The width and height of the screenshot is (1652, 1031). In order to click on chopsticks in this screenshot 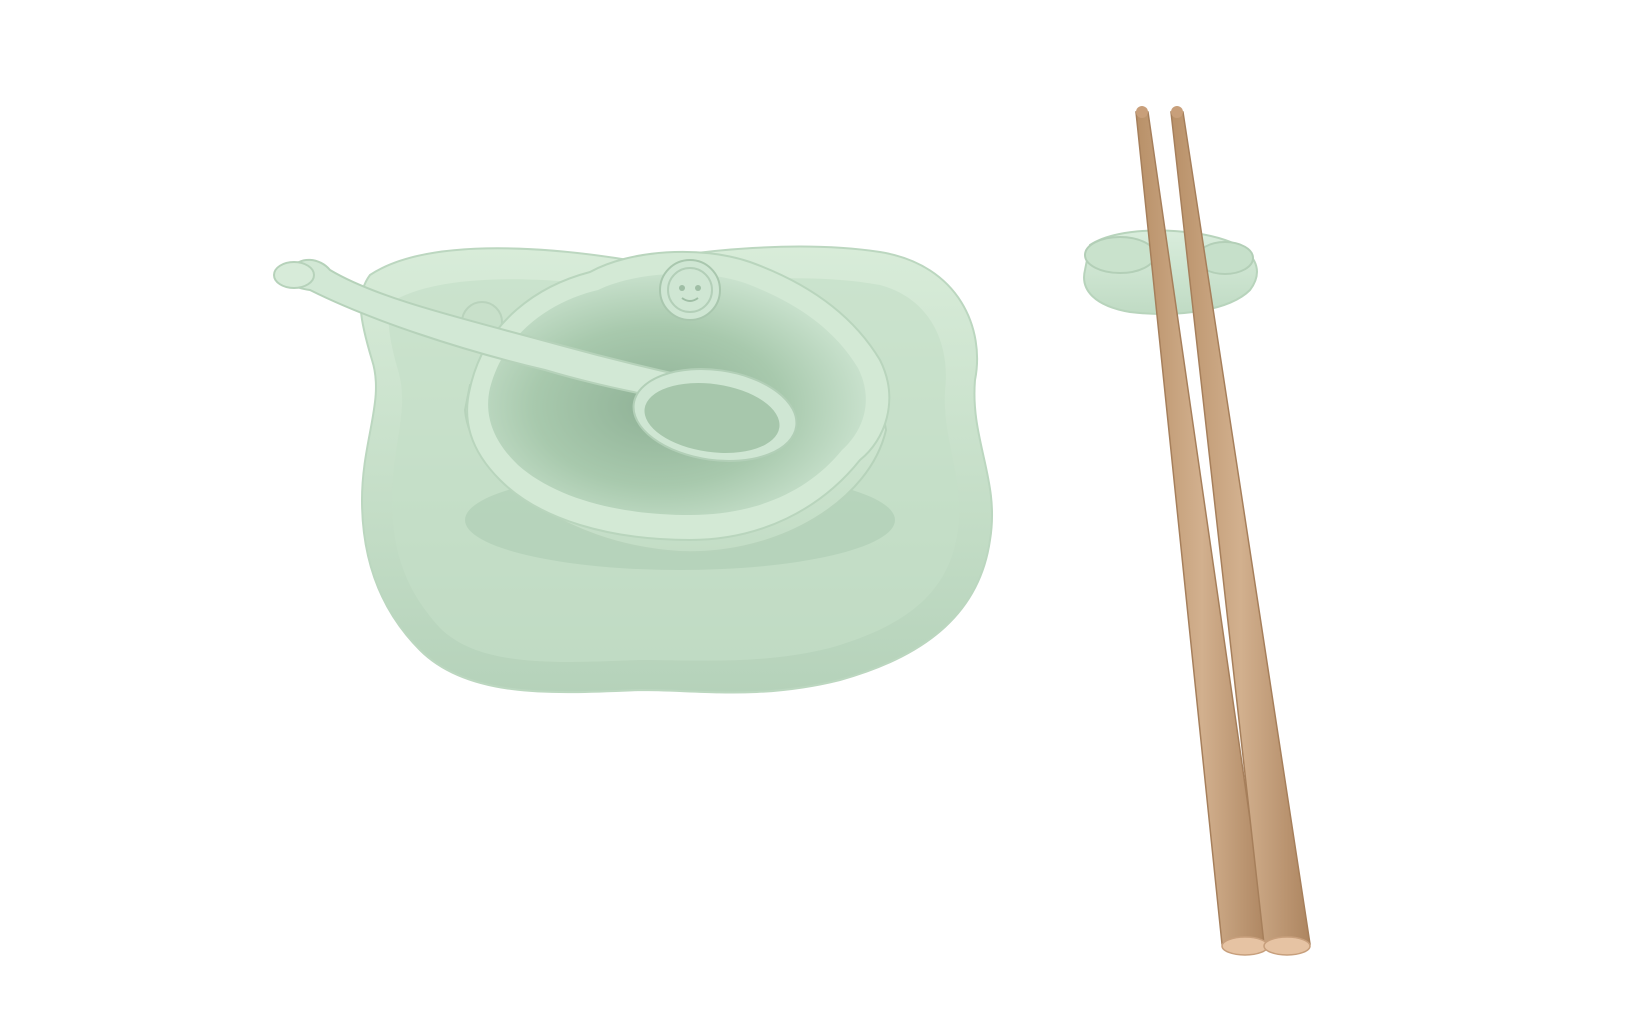, I will do `click(1223, 531)`.